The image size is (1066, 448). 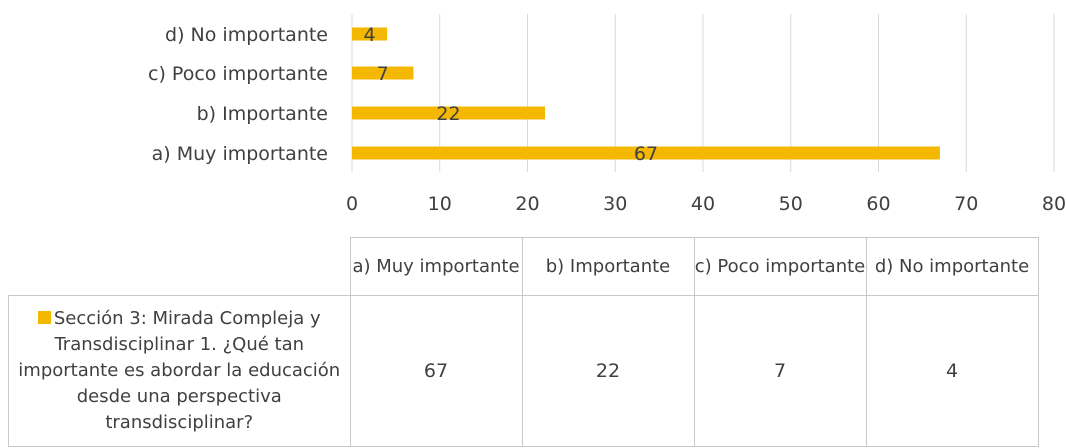 I want to click on category-label: a) Muy importante, so click(x=240, y=154).